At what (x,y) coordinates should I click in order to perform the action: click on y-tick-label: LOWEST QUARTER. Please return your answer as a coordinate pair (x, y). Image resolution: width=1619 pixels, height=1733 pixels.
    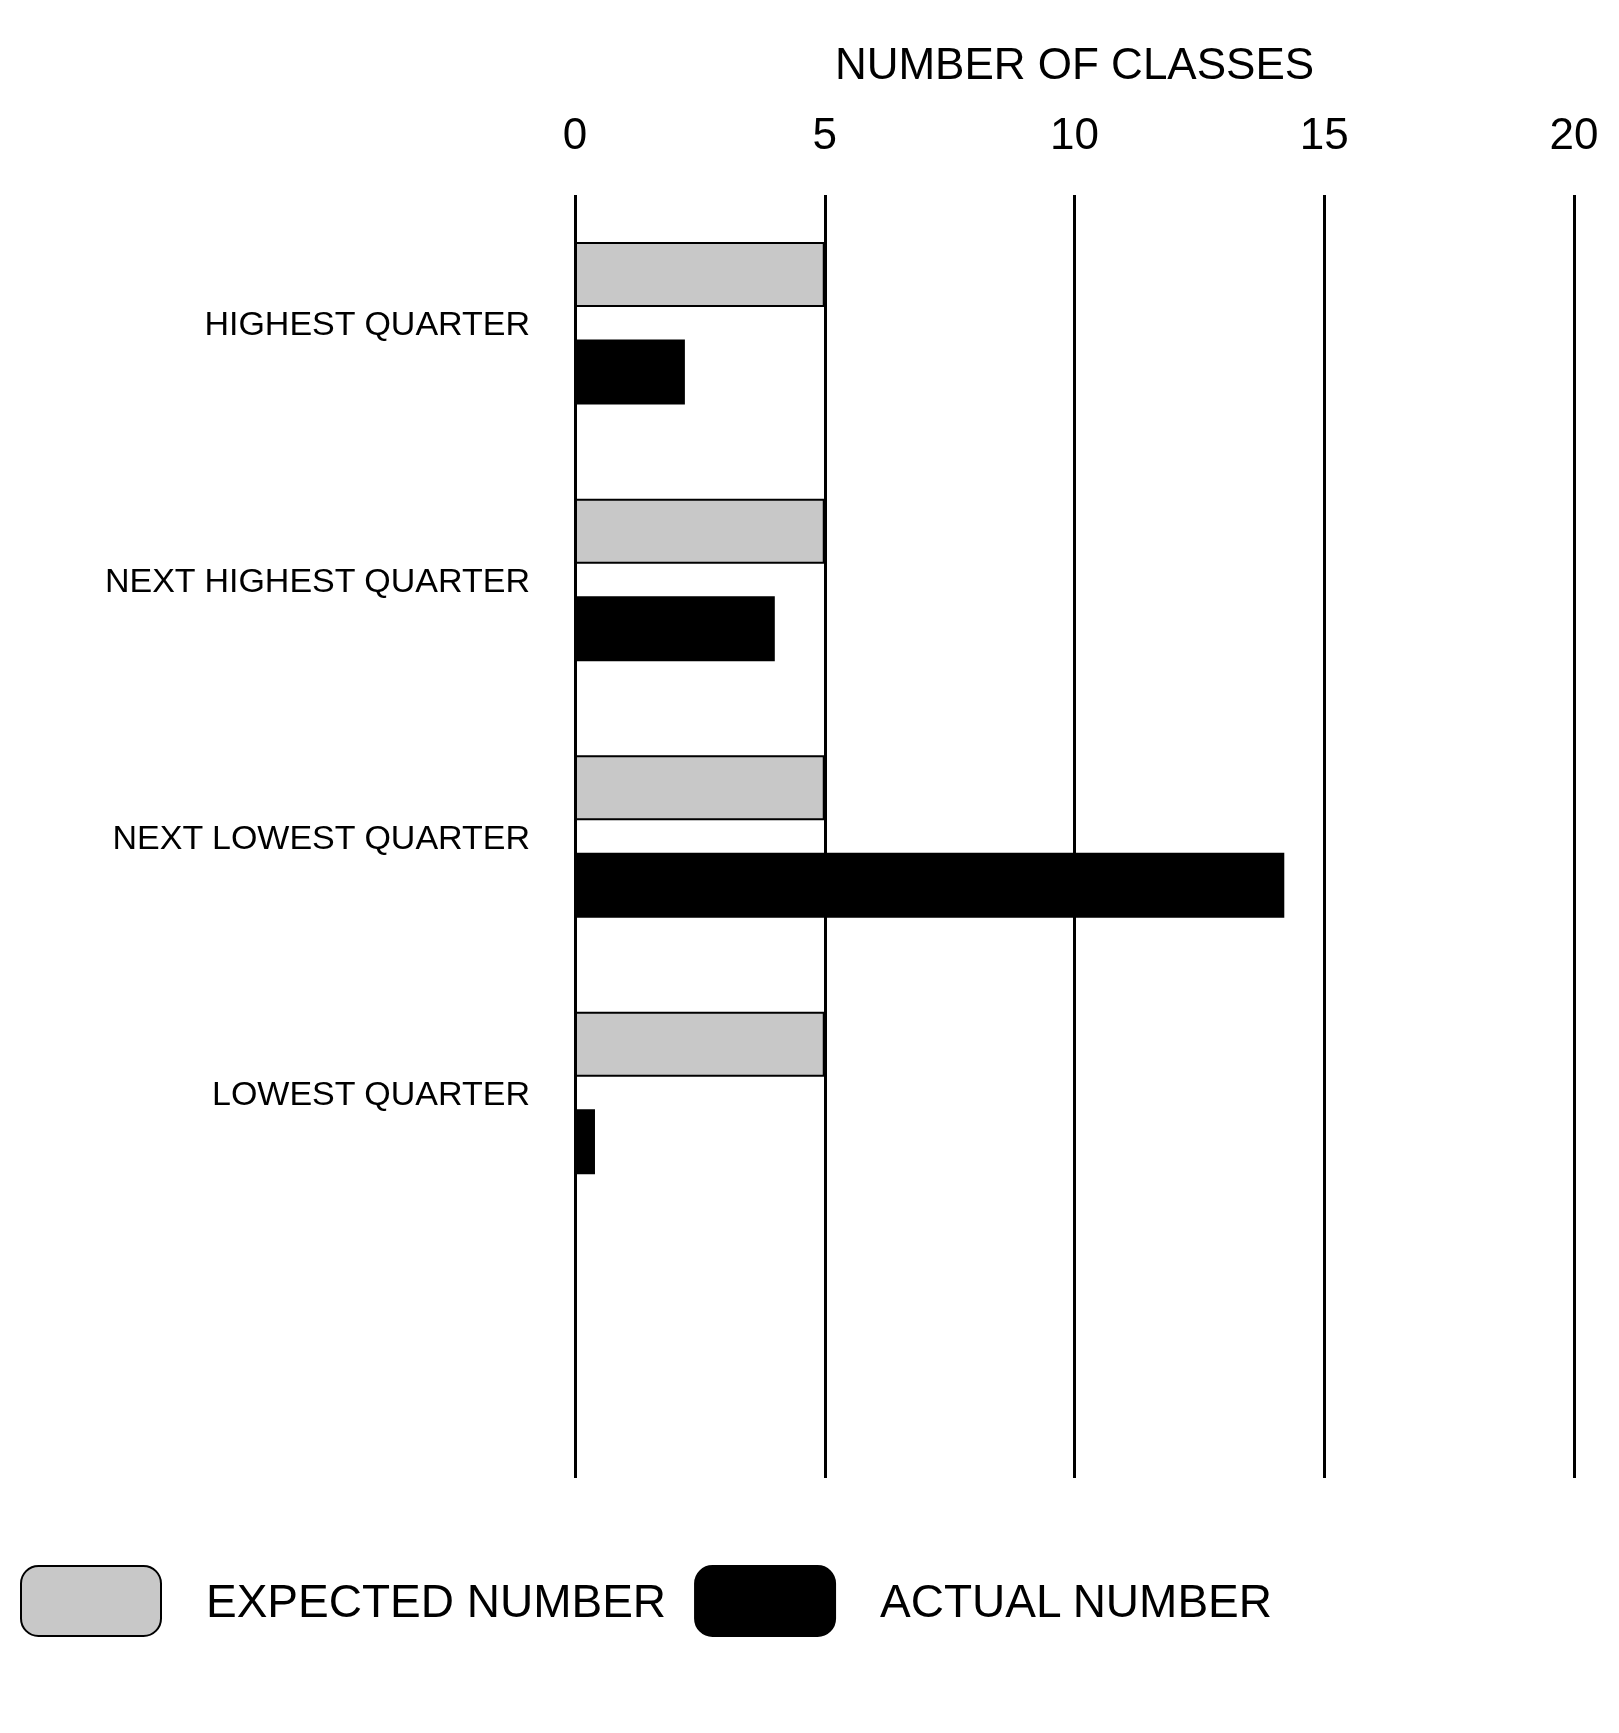
    Looking at the image, I should click on (370, 1093).